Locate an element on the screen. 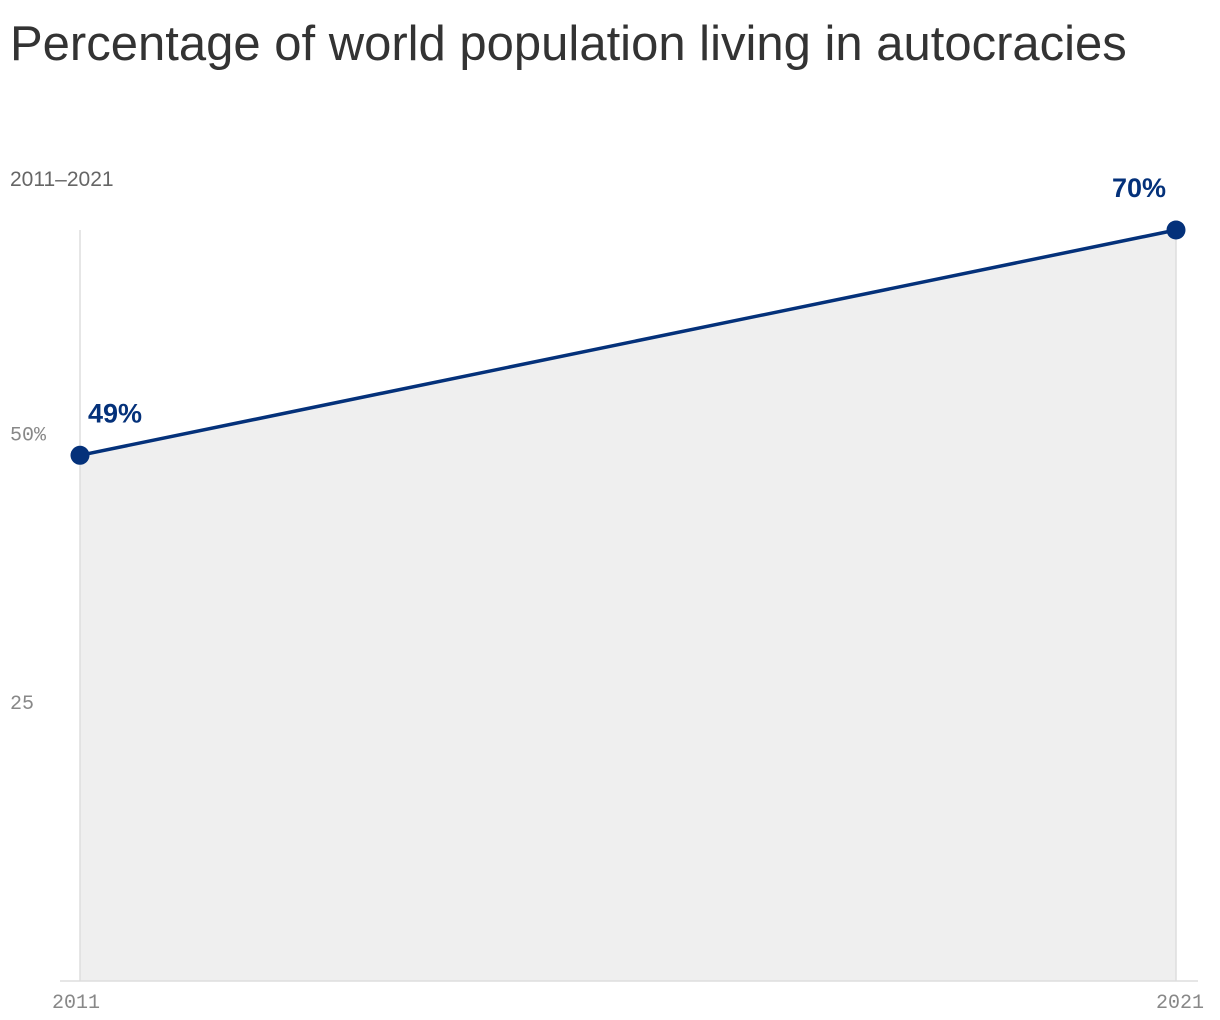 The width and height of the screenshot is (1220, 1020). data-label: 70% is located at coordinates (1139, 188).